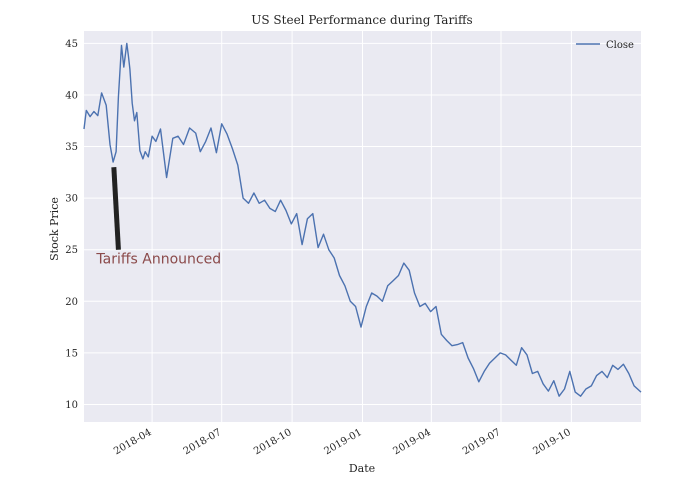 The height and width of the screenshot is (488, 691). Describe the element at coordinates (71, 250) in the screenshot. I see `y-tick-label: 25` at that location.